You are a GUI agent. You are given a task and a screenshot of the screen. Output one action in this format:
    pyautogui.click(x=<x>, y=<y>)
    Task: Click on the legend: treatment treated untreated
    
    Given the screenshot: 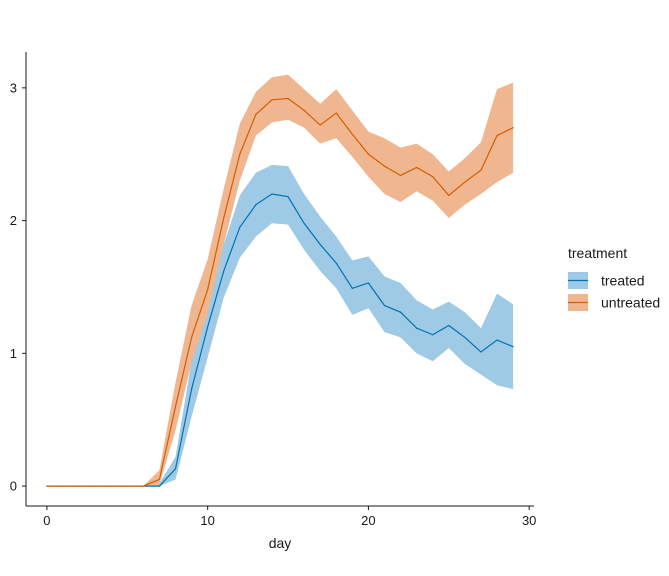 What is the action you would take?
    pyautogui.click(x=614, y=278)
    